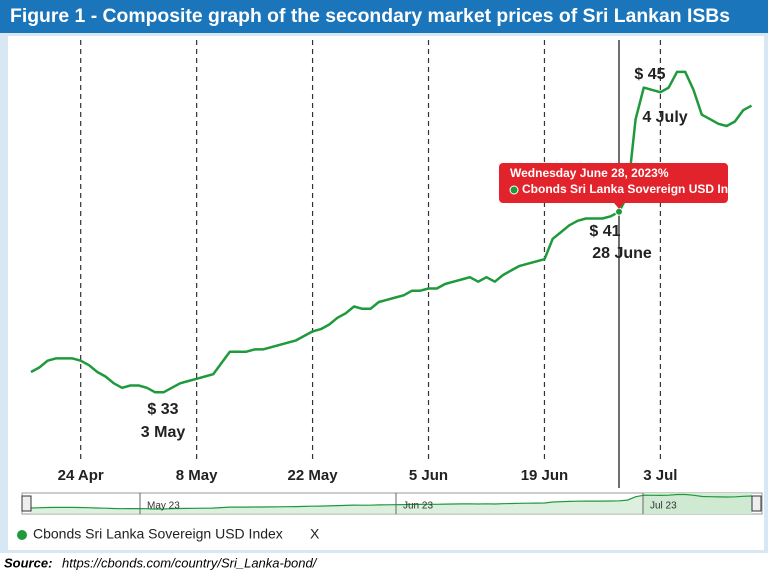 The width and height of the screenshot is (768, 580). What do you see at coordinates (163, 506) in the screenshot?
I see `navigator-label: May 23` at bounding box center [163, 506].